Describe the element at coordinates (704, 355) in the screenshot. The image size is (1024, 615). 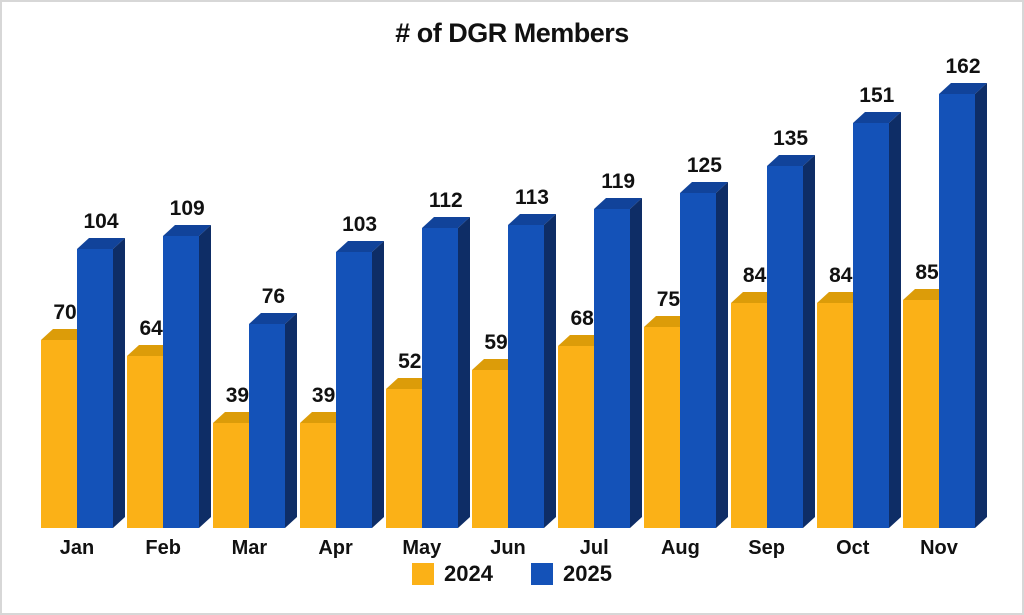
I see `bar-2025-Aug` at that location.